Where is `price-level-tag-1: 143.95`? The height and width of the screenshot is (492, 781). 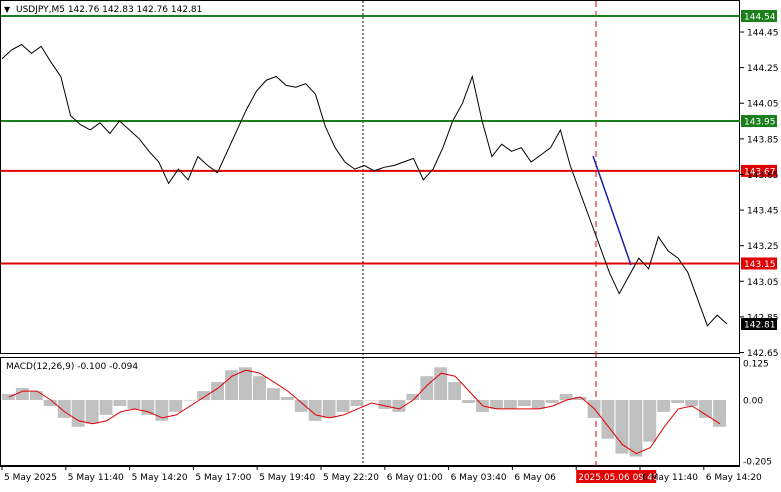 price-level-tag-1: 143.95 is located at coordinates (760, 123).